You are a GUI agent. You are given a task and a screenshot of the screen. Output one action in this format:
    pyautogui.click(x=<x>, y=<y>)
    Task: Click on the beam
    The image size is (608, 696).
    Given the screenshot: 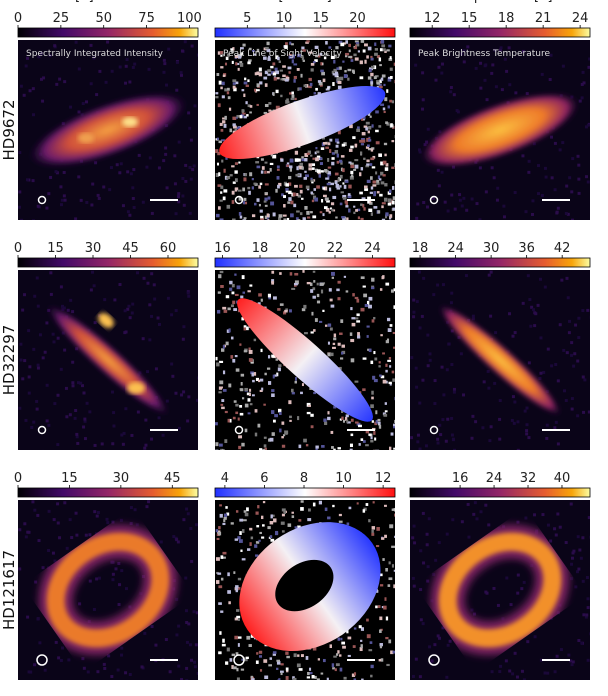 What is the action you would take?
    pyautogui.click(x=434, y=660)
    